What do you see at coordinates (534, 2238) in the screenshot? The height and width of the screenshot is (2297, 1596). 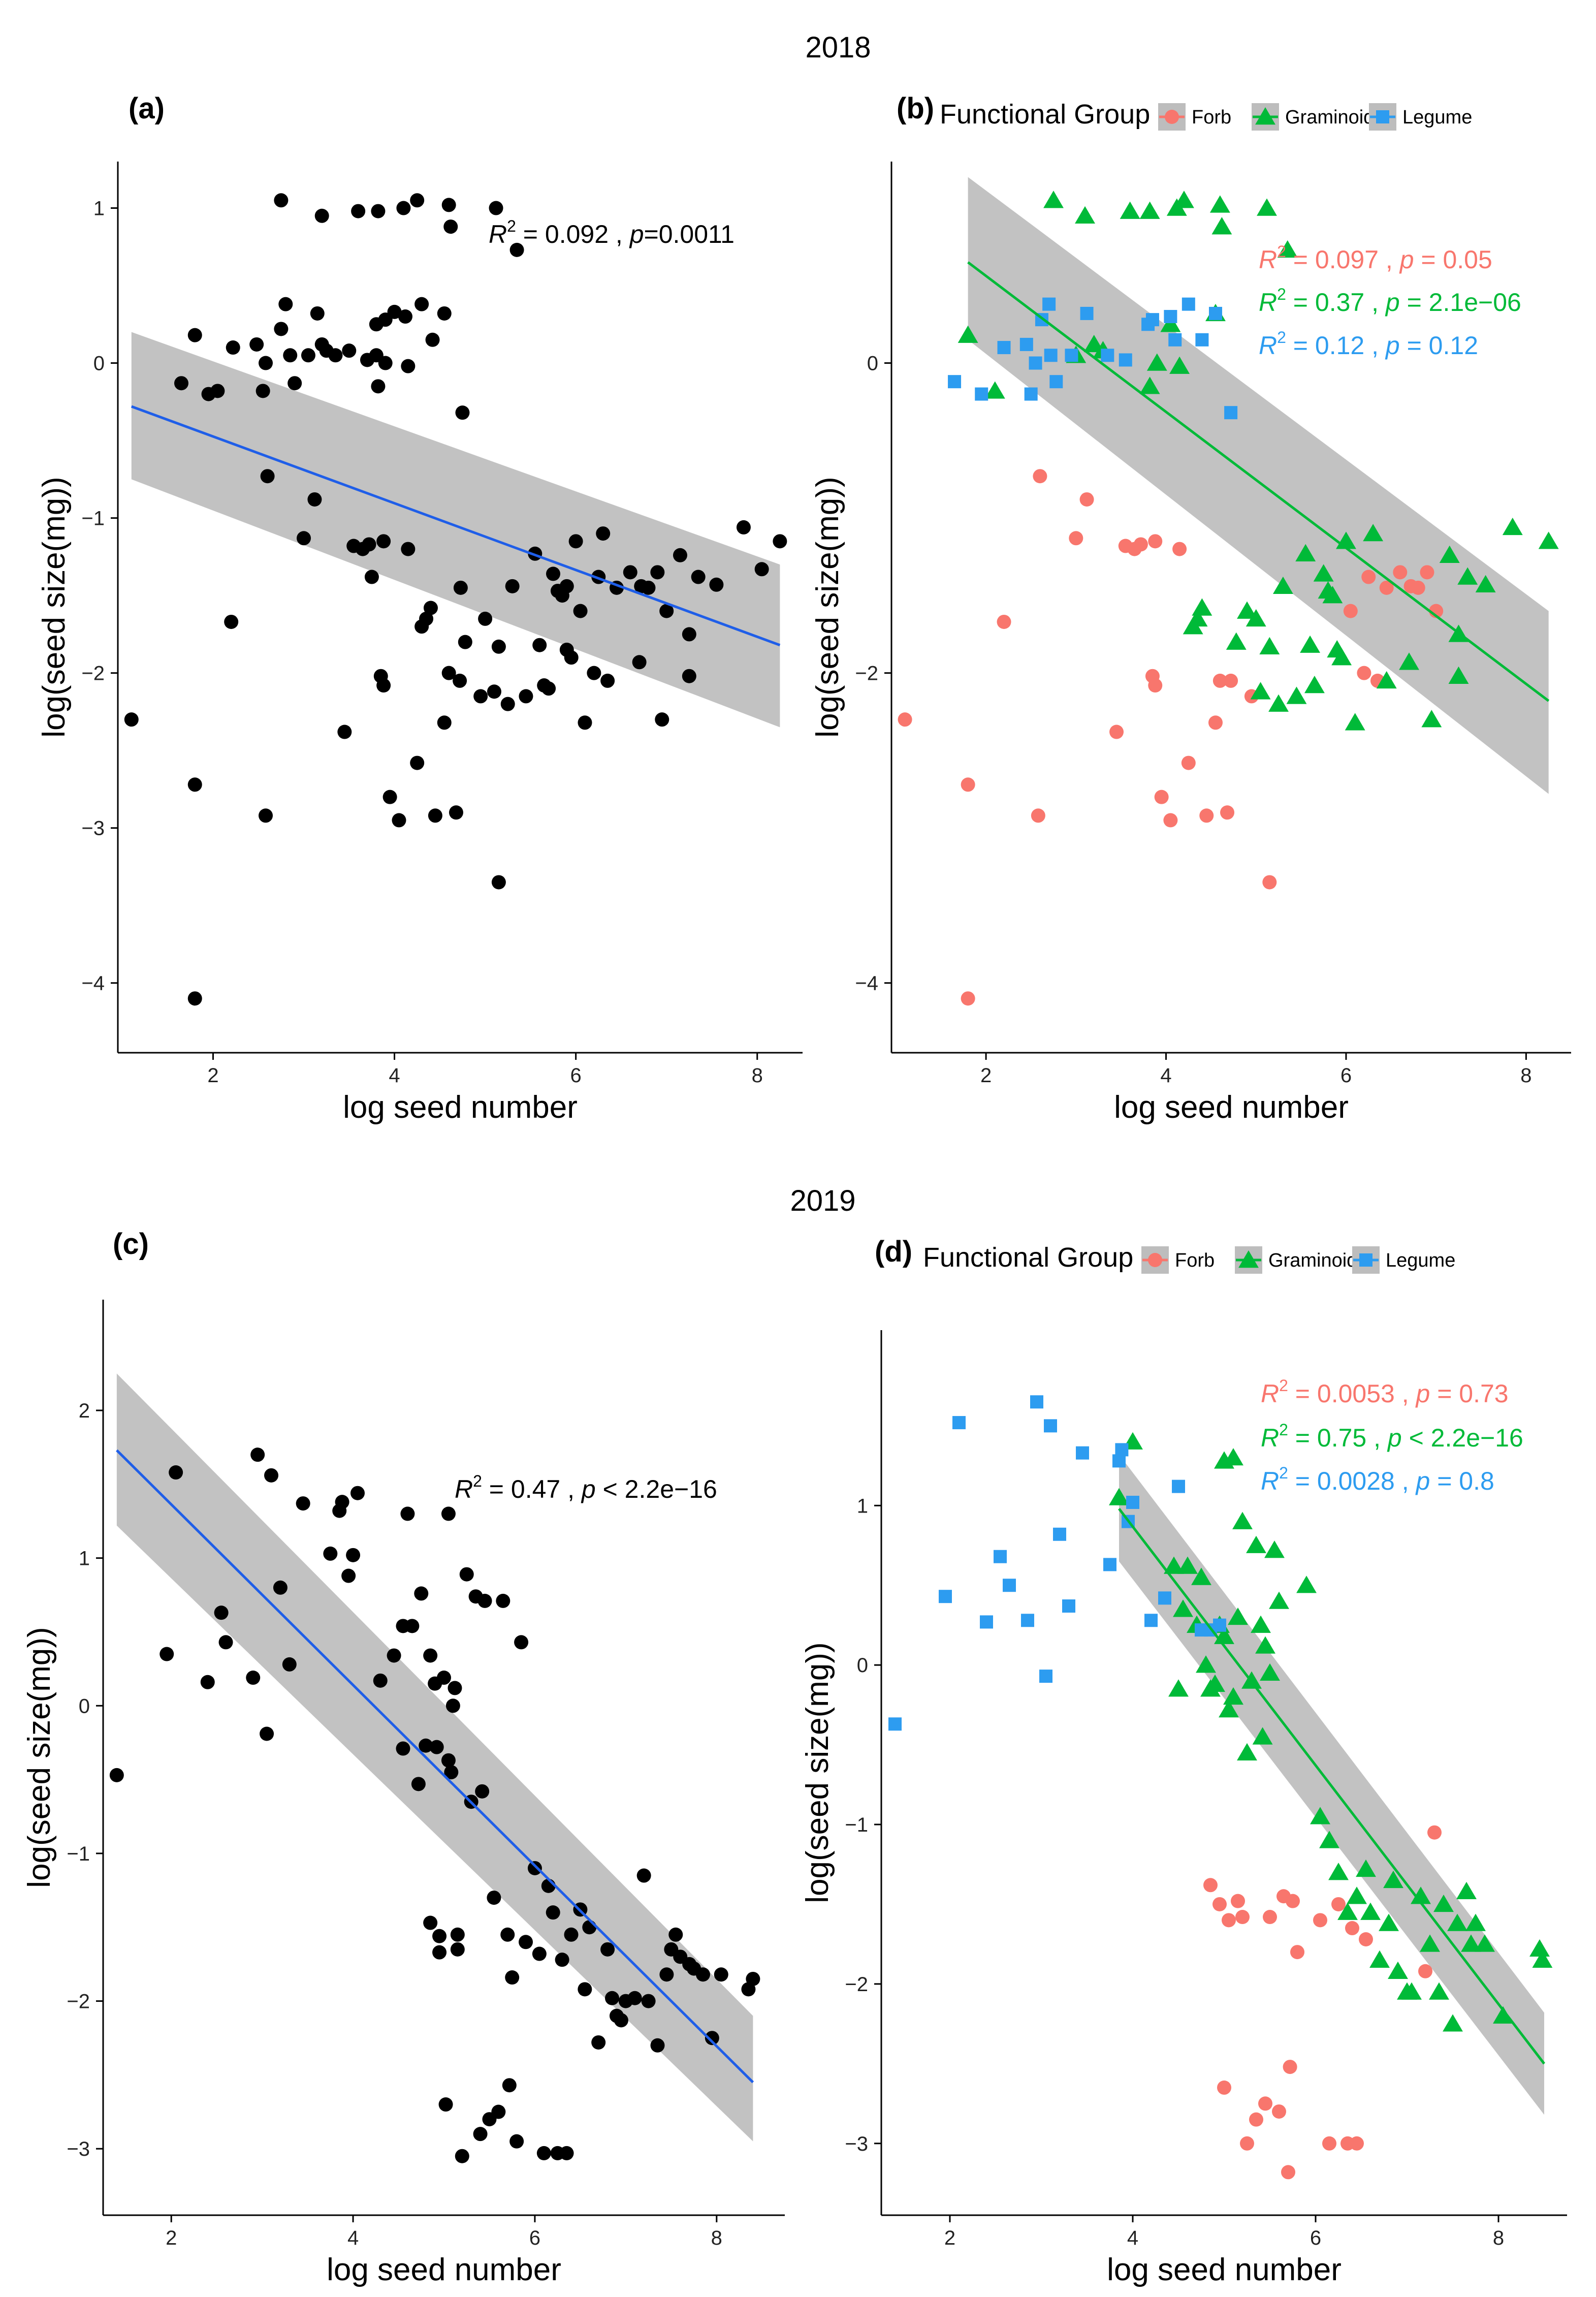 I see `x-tick-label: 6` at bounding box center [534, 2238].